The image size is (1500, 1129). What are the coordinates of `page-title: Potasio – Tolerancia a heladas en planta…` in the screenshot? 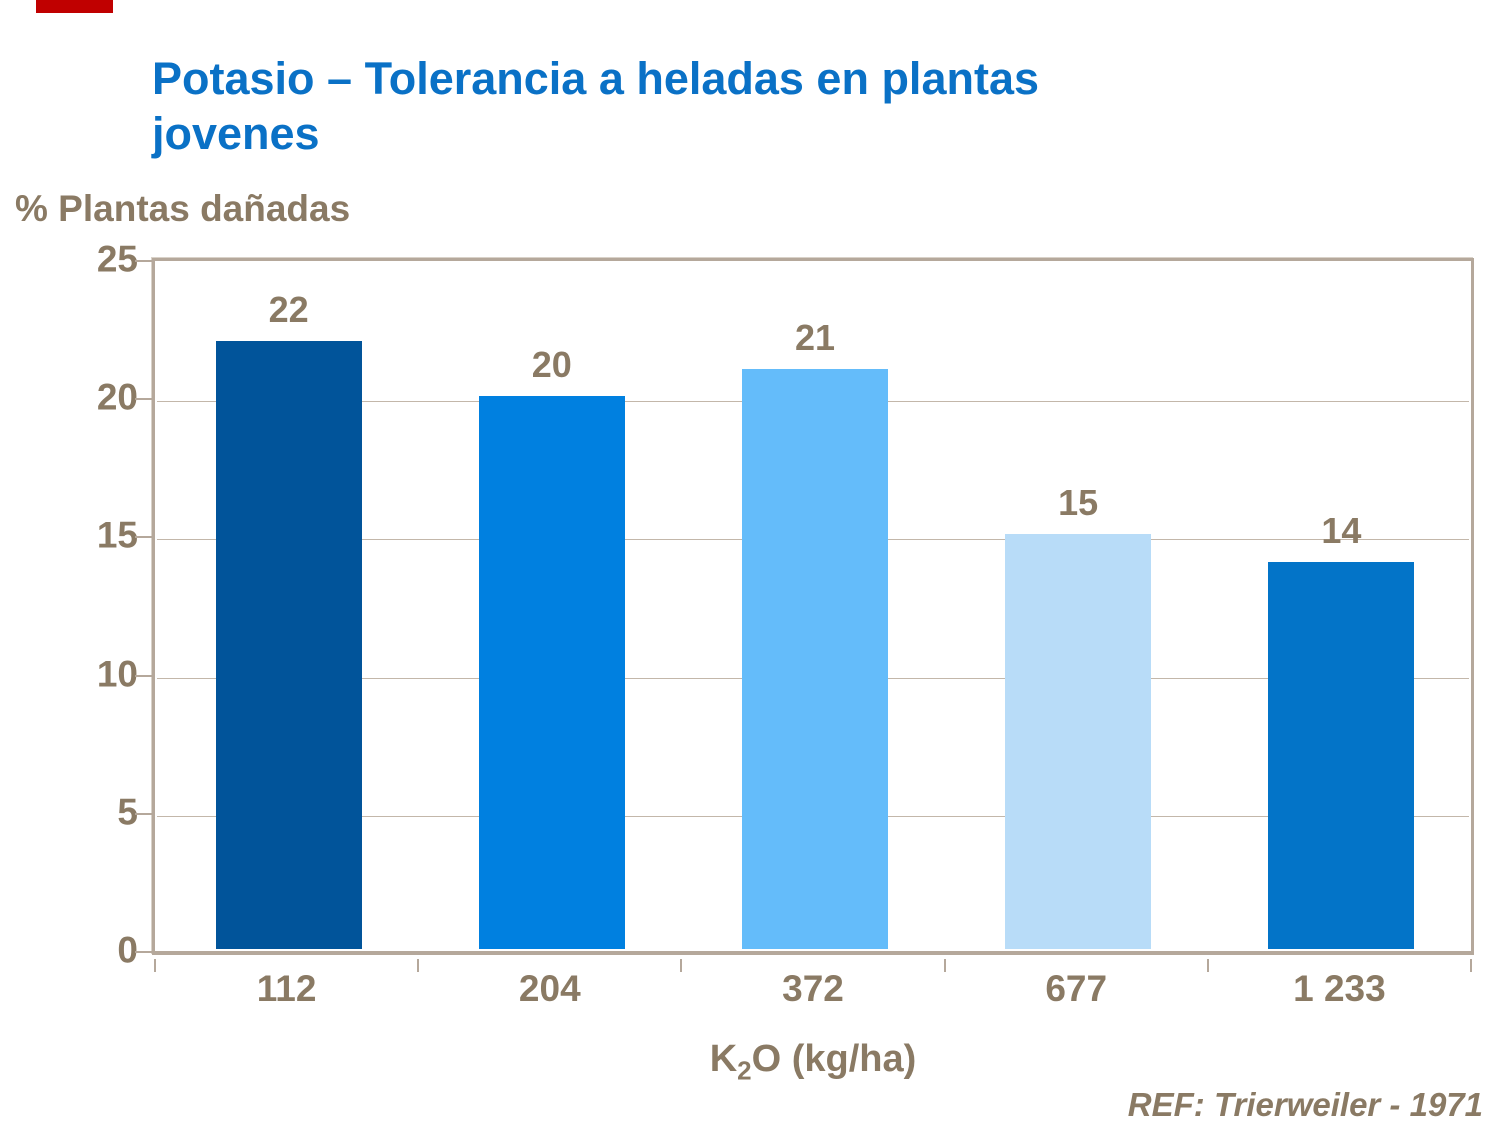 It's located at (717, 107).